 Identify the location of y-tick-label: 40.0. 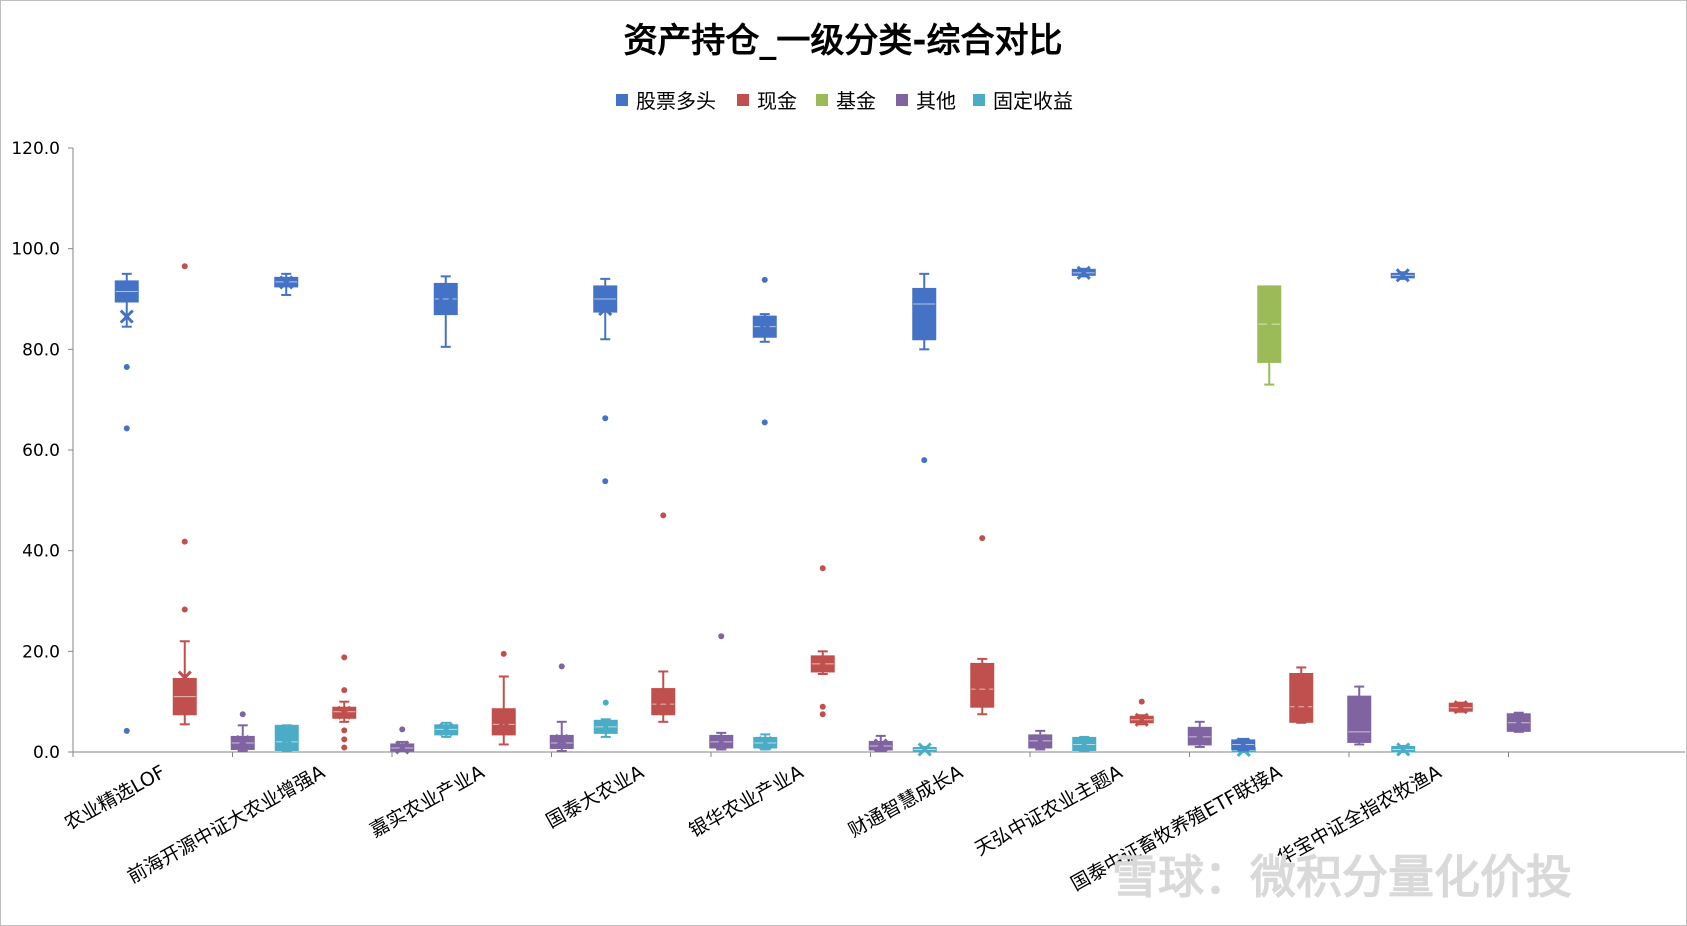
(41, 552).